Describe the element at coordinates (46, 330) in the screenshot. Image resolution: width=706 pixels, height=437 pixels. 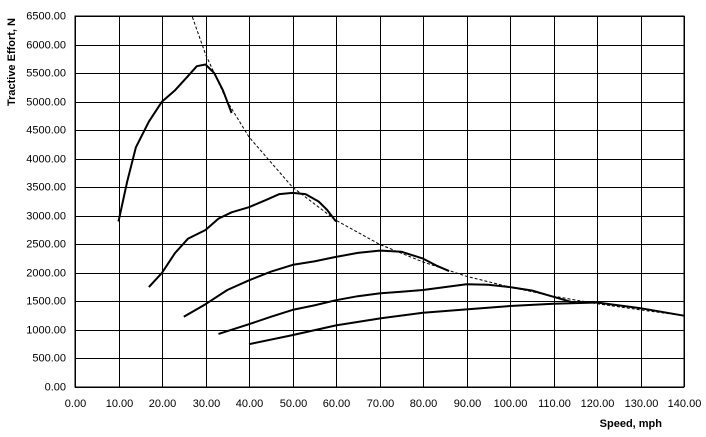
I see `y-tick-label: 1000.00` at that location.